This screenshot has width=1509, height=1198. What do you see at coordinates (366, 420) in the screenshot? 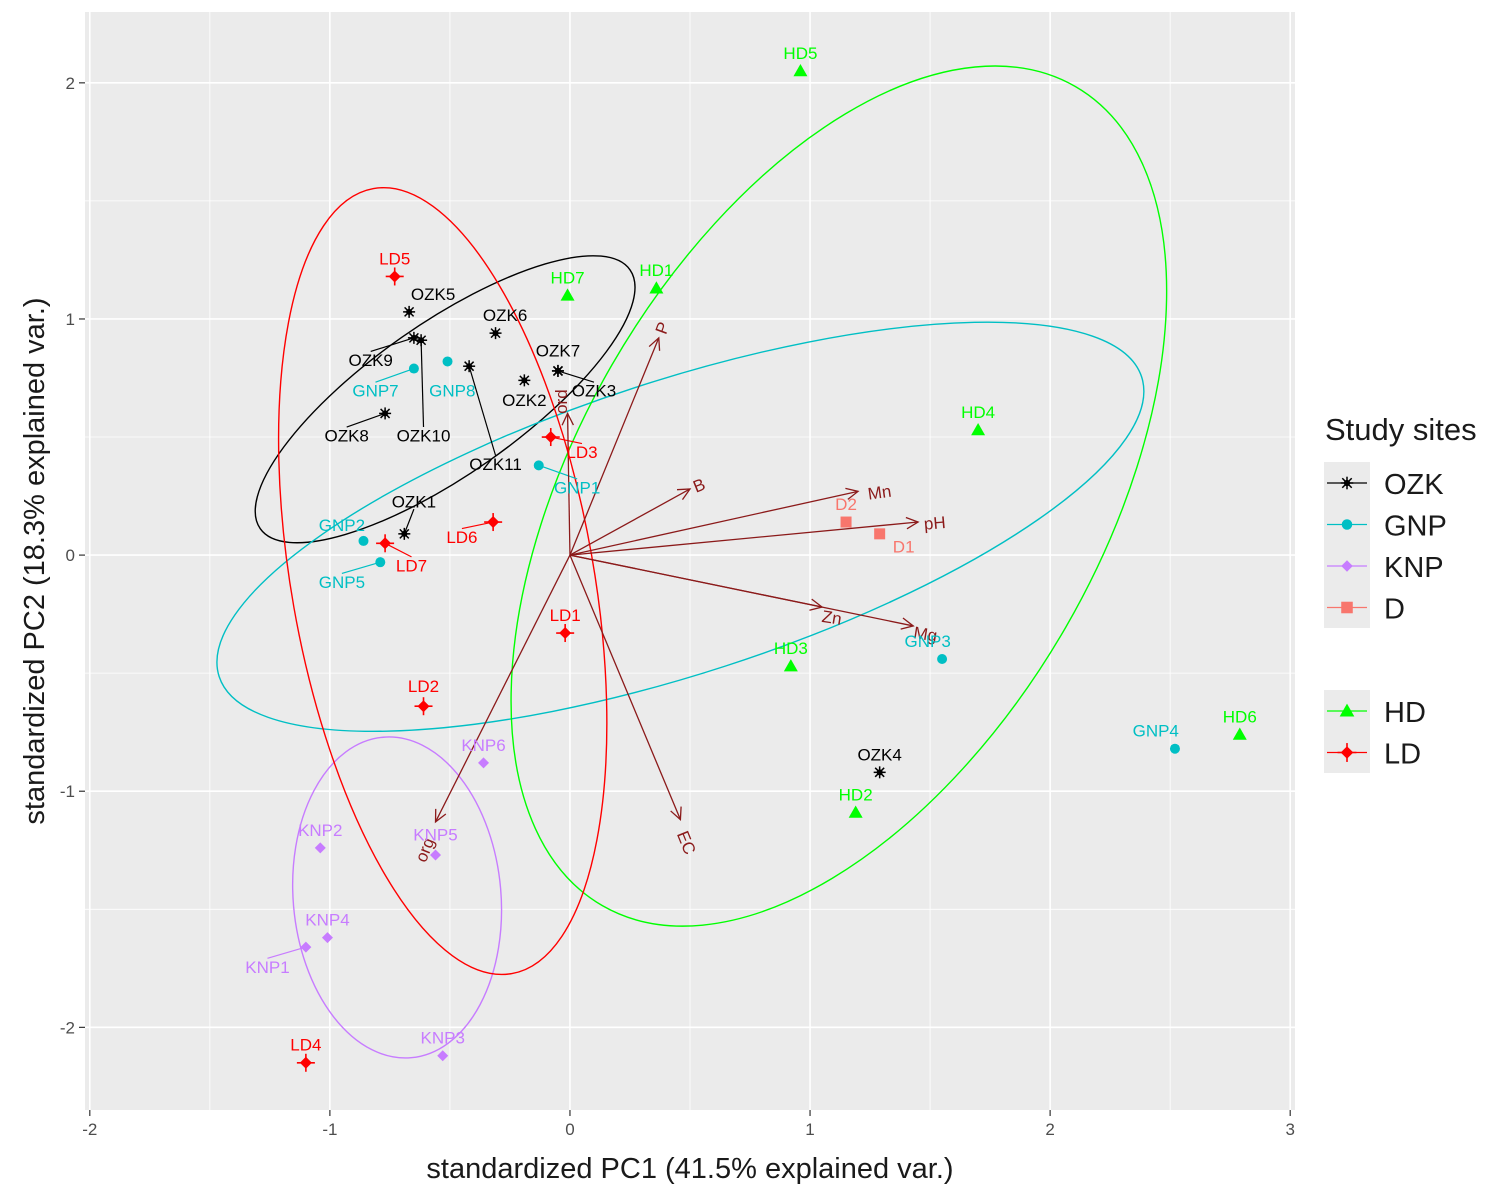
I see `leader-ozk8` at bounding box center [366, 420].